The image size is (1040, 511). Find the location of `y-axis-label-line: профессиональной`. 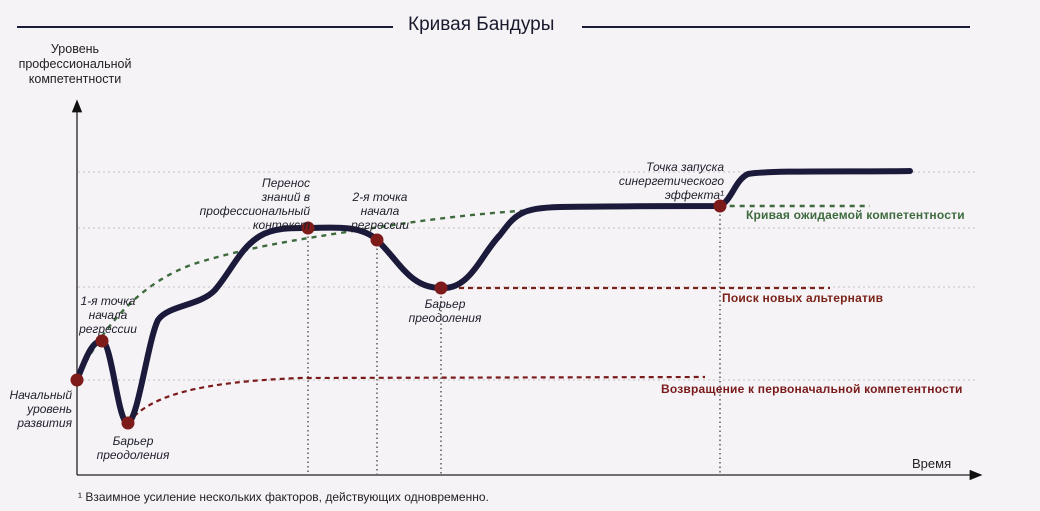

y-axis-label-line: профессиональной is located at coordinates (75, 64).